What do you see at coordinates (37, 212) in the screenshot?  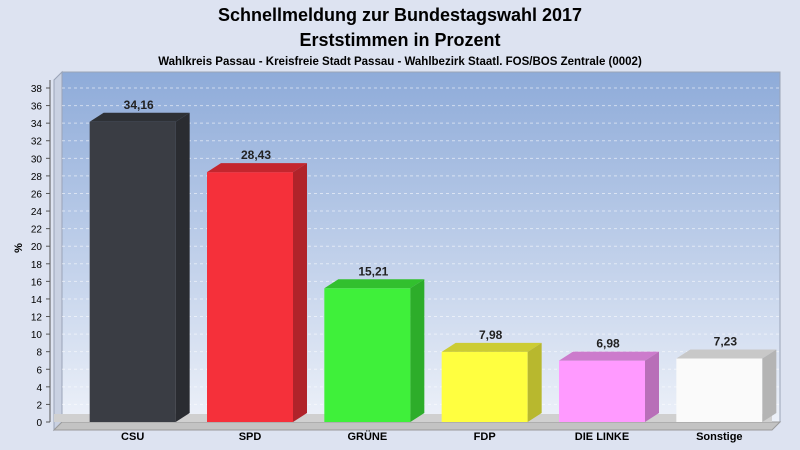 I see `y-tick-label: 24` at bounding box center [37, 212].